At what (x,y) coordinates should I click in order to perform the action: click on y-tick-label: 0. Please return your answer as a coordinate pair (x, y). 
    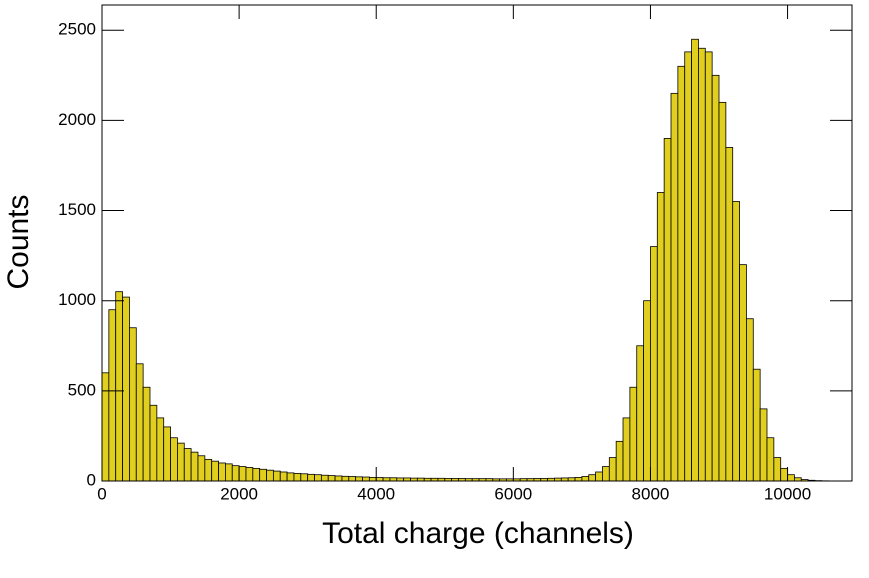
    Looking at the image, I should click on (91, 479).